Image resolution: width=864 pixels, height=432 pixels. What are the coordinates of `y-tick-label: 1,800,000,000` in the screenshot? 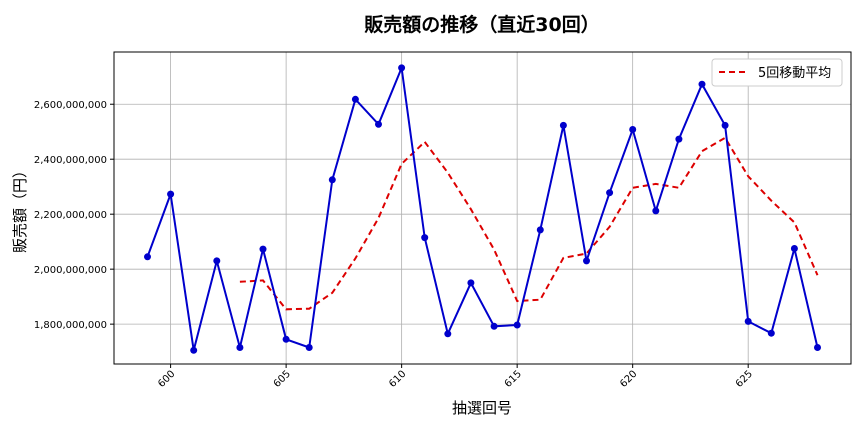 It's located at (70, 325).